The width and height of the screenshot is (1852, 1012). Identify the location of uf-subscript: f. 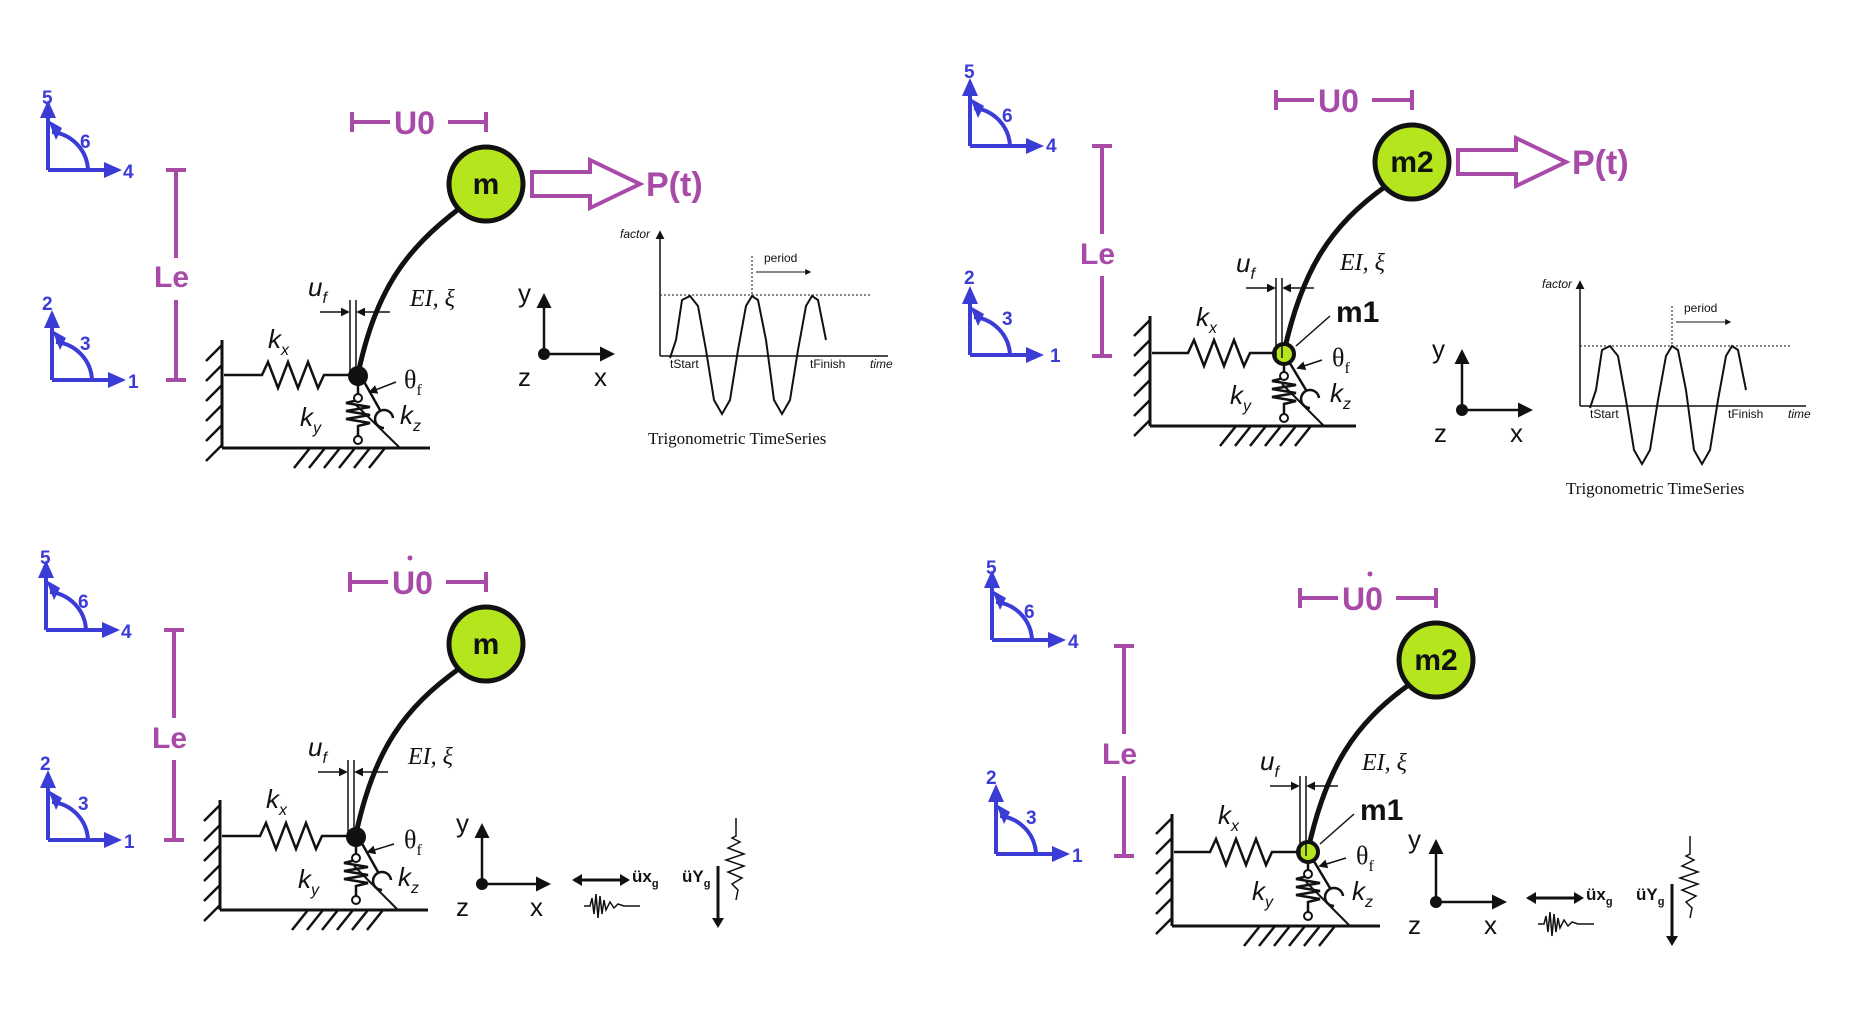
(325, 758).